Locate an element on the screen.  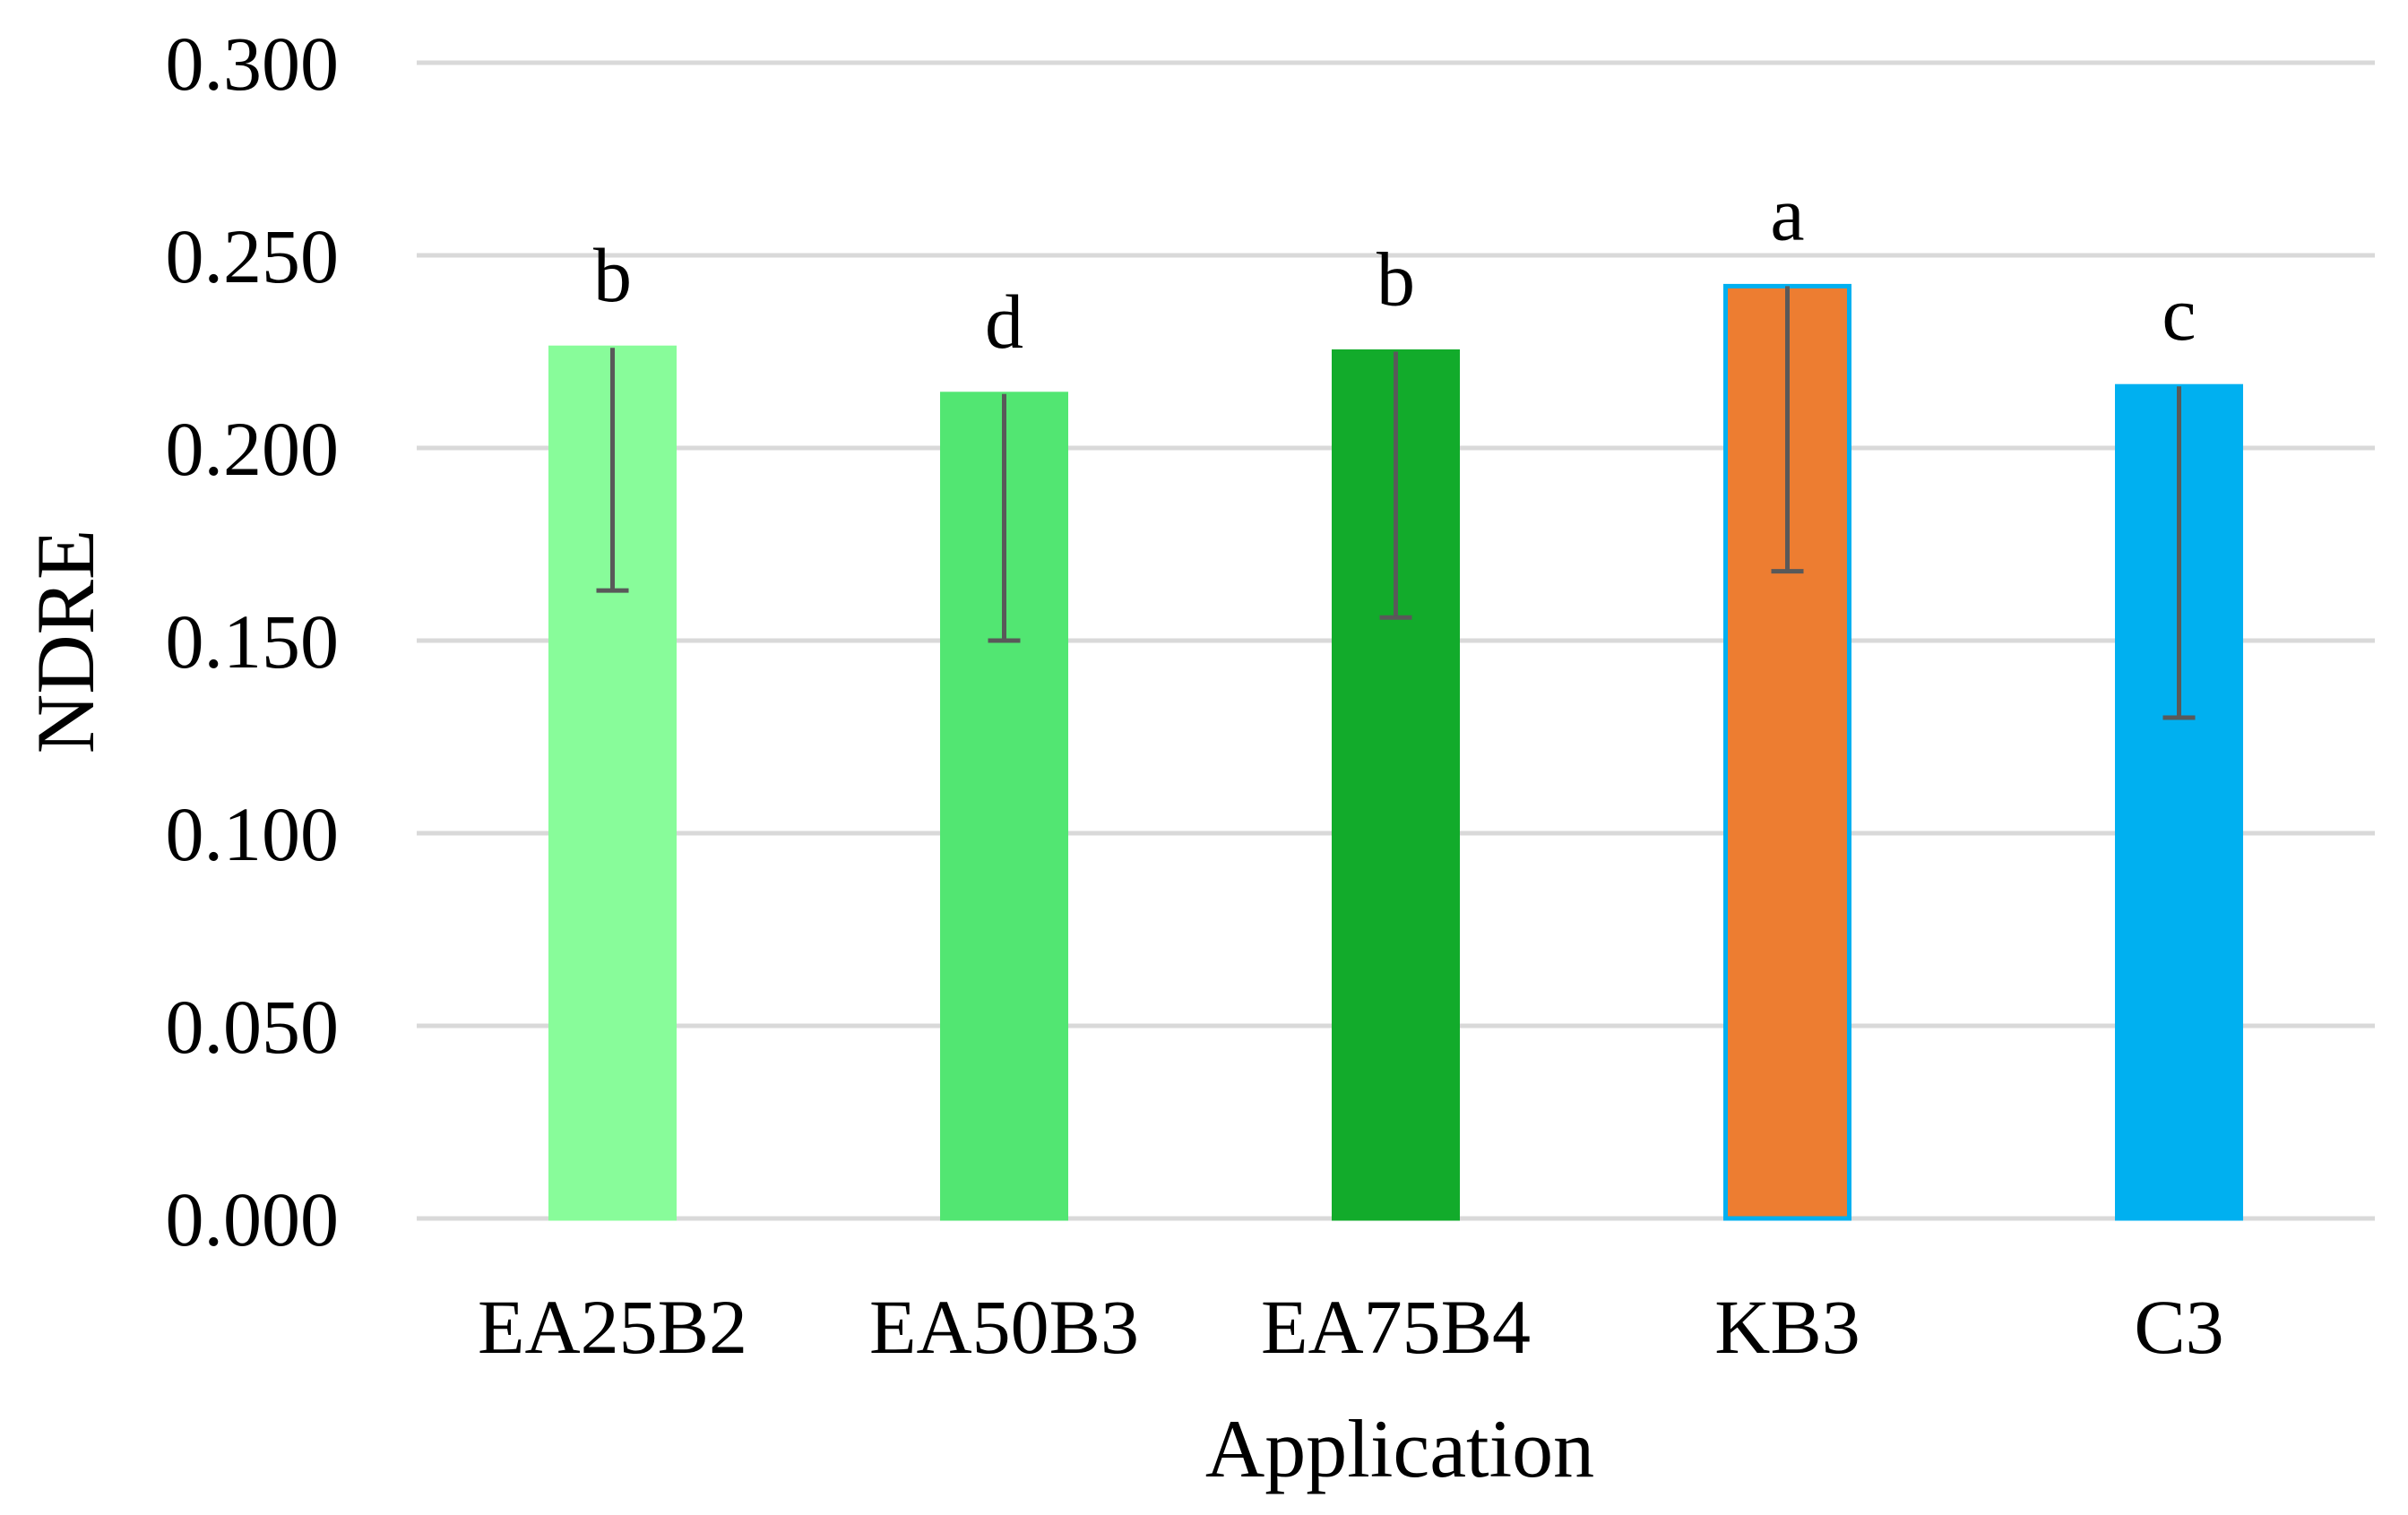
significance-label-EA25B2: b is located at coordinates (613, 275).